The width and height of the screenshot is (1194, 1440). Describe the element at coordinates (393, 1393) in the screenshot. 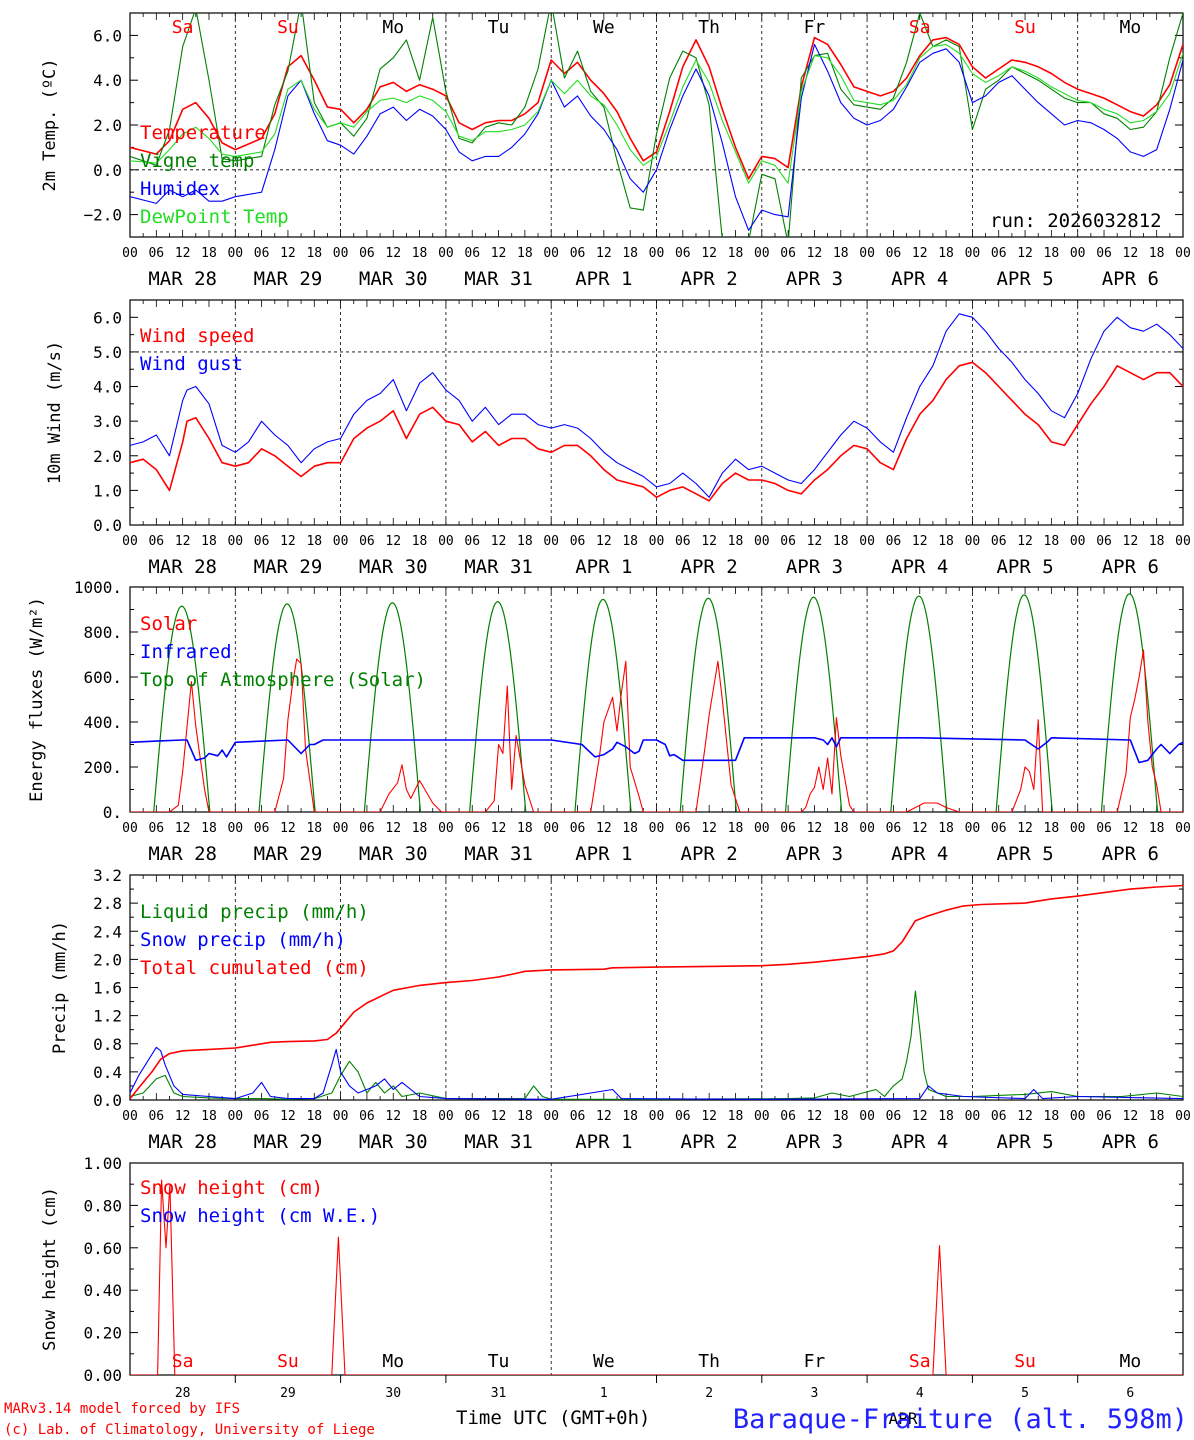

I see `day-number-label: 30` at that location.